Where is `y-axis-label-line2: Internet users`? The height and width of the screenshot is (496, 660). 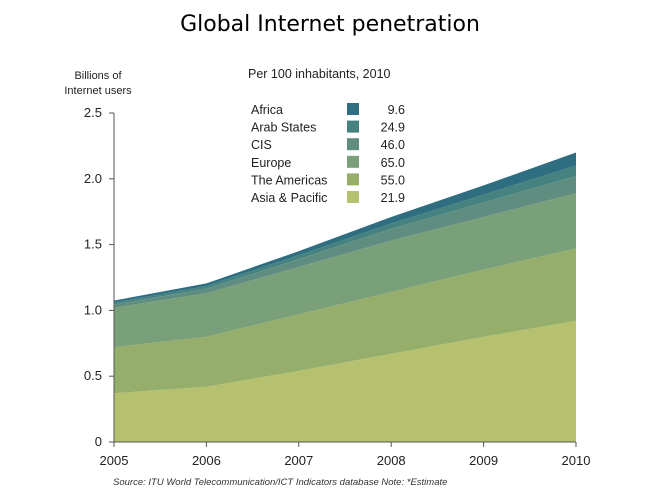 y-axis-label-line2: Internet users is located at coordinates (98, 91).